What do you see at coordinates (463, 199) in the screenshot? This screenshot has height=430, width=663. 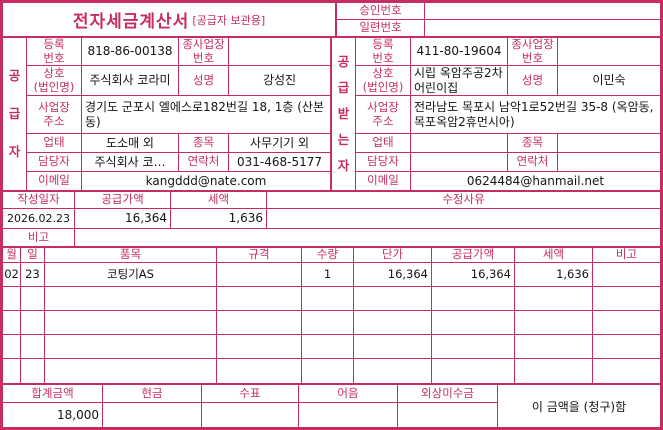 I see `revision-reason-label: 수정사유` at bounding box center [463, 199].